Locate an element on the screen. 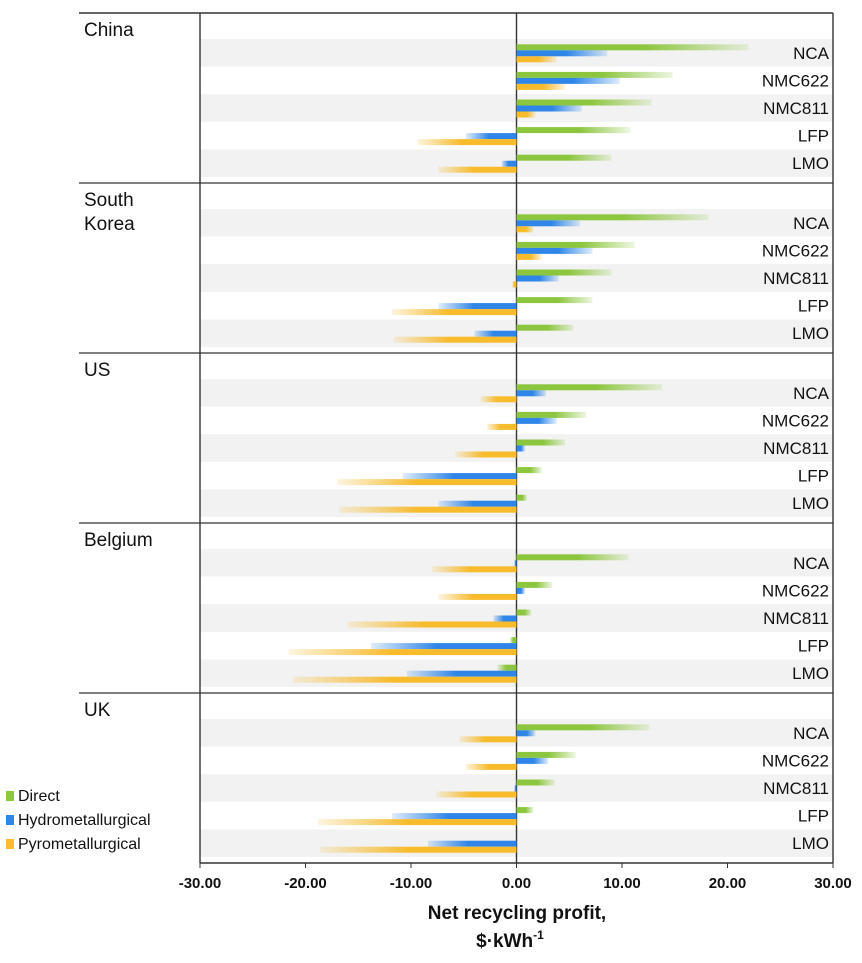 The height and width of the screenshot is (963, 862). x-axis-unit-exponent: -1 is located at coordinates (538, 935).